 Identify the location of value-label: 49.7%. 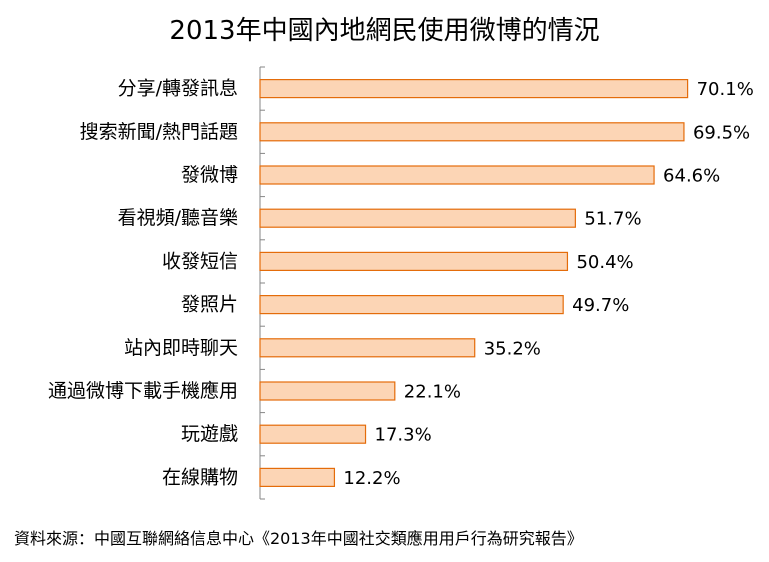
(600, 305).